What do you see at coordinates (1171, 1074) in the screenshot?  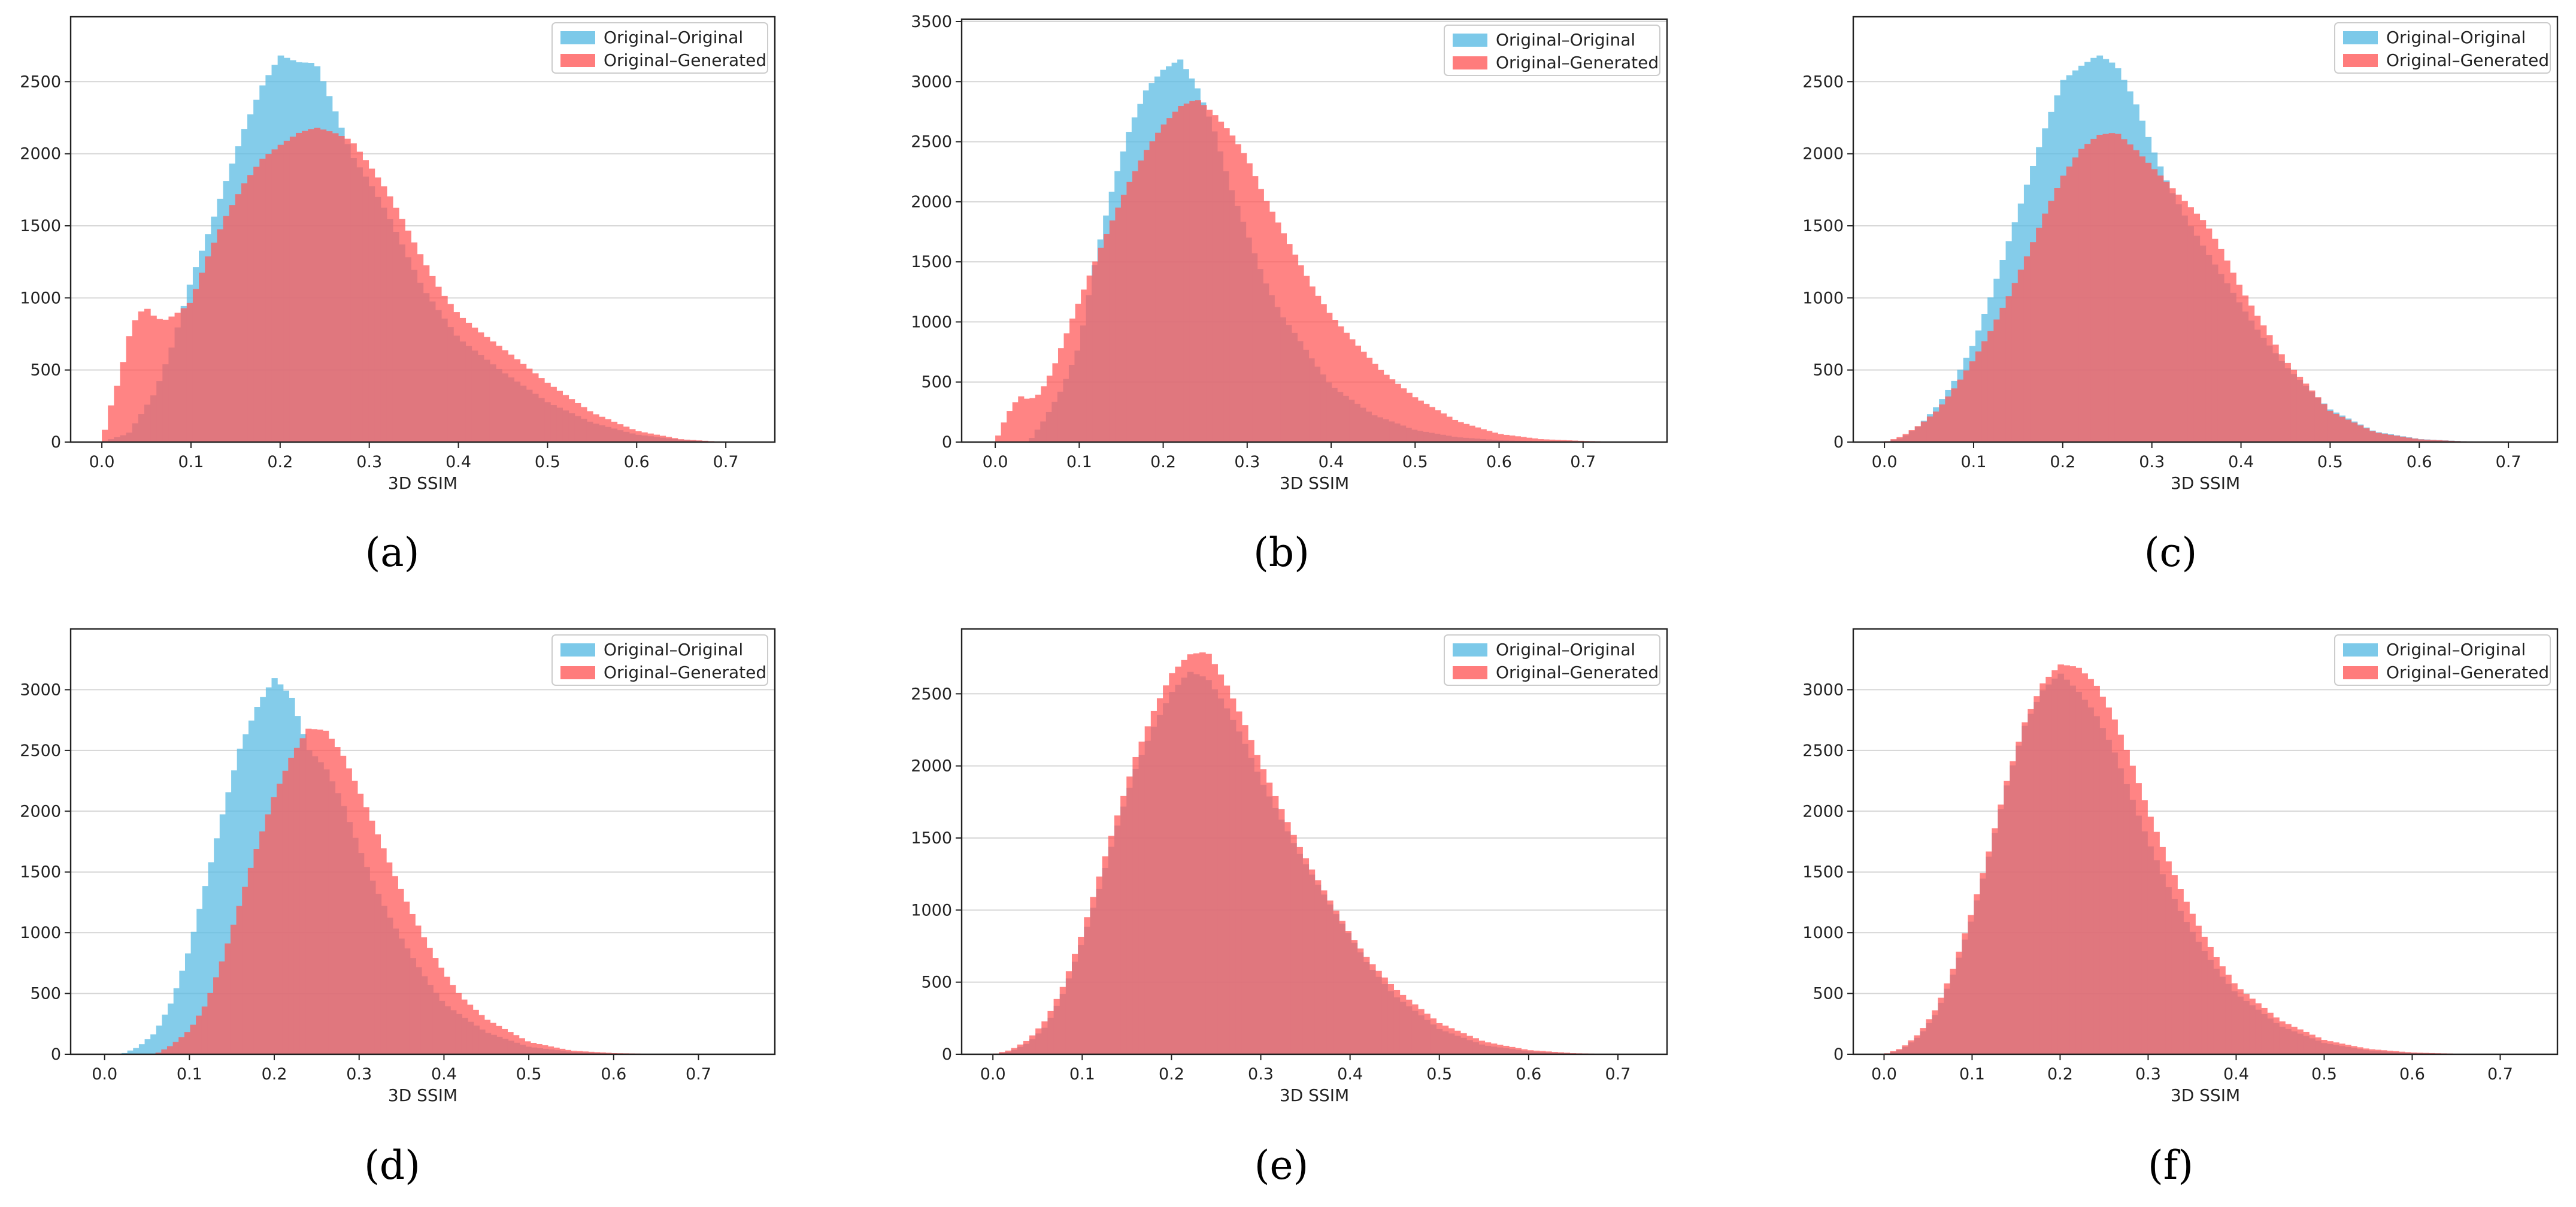 I see `x-tick-label: 0.2` at bounding box center [1171, 1074].